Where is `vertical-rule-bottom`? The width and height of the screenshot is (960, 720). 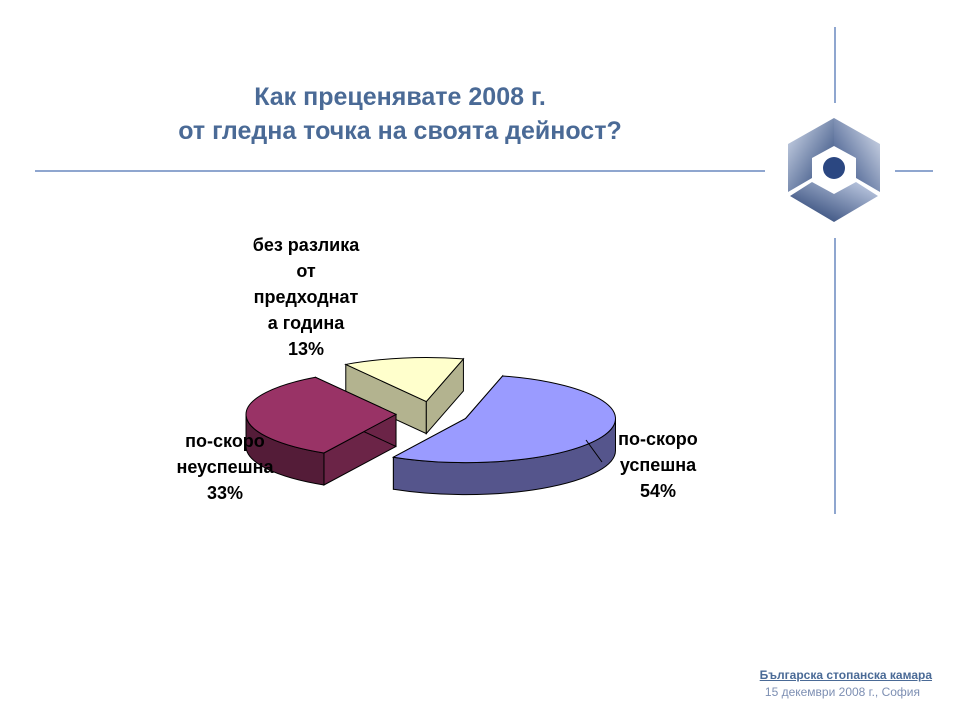
vertical-rule-bottom is located at coordinates (835, 376).